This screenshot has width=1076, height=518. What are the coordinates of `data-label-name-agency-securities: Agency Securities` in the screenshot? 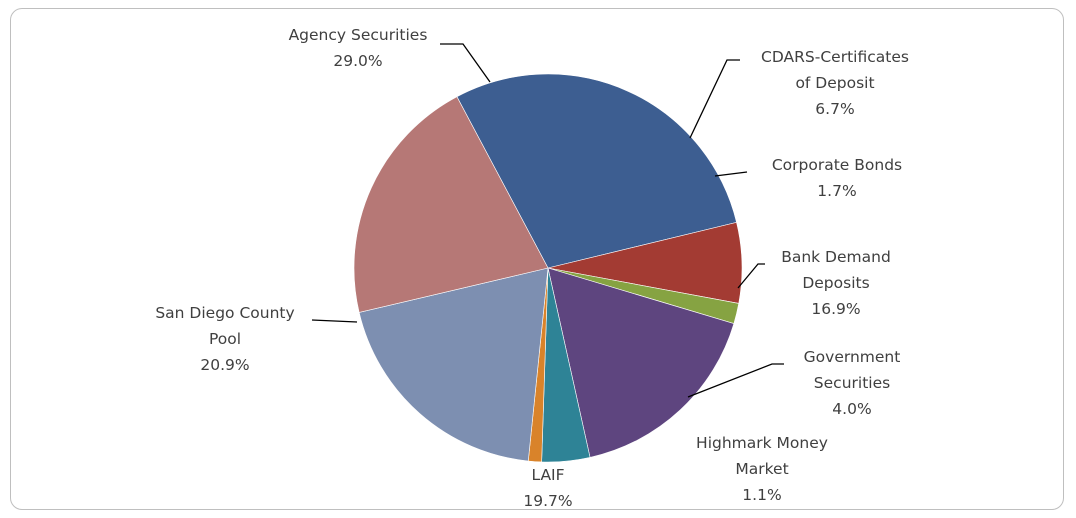 It's located at (358, 35).